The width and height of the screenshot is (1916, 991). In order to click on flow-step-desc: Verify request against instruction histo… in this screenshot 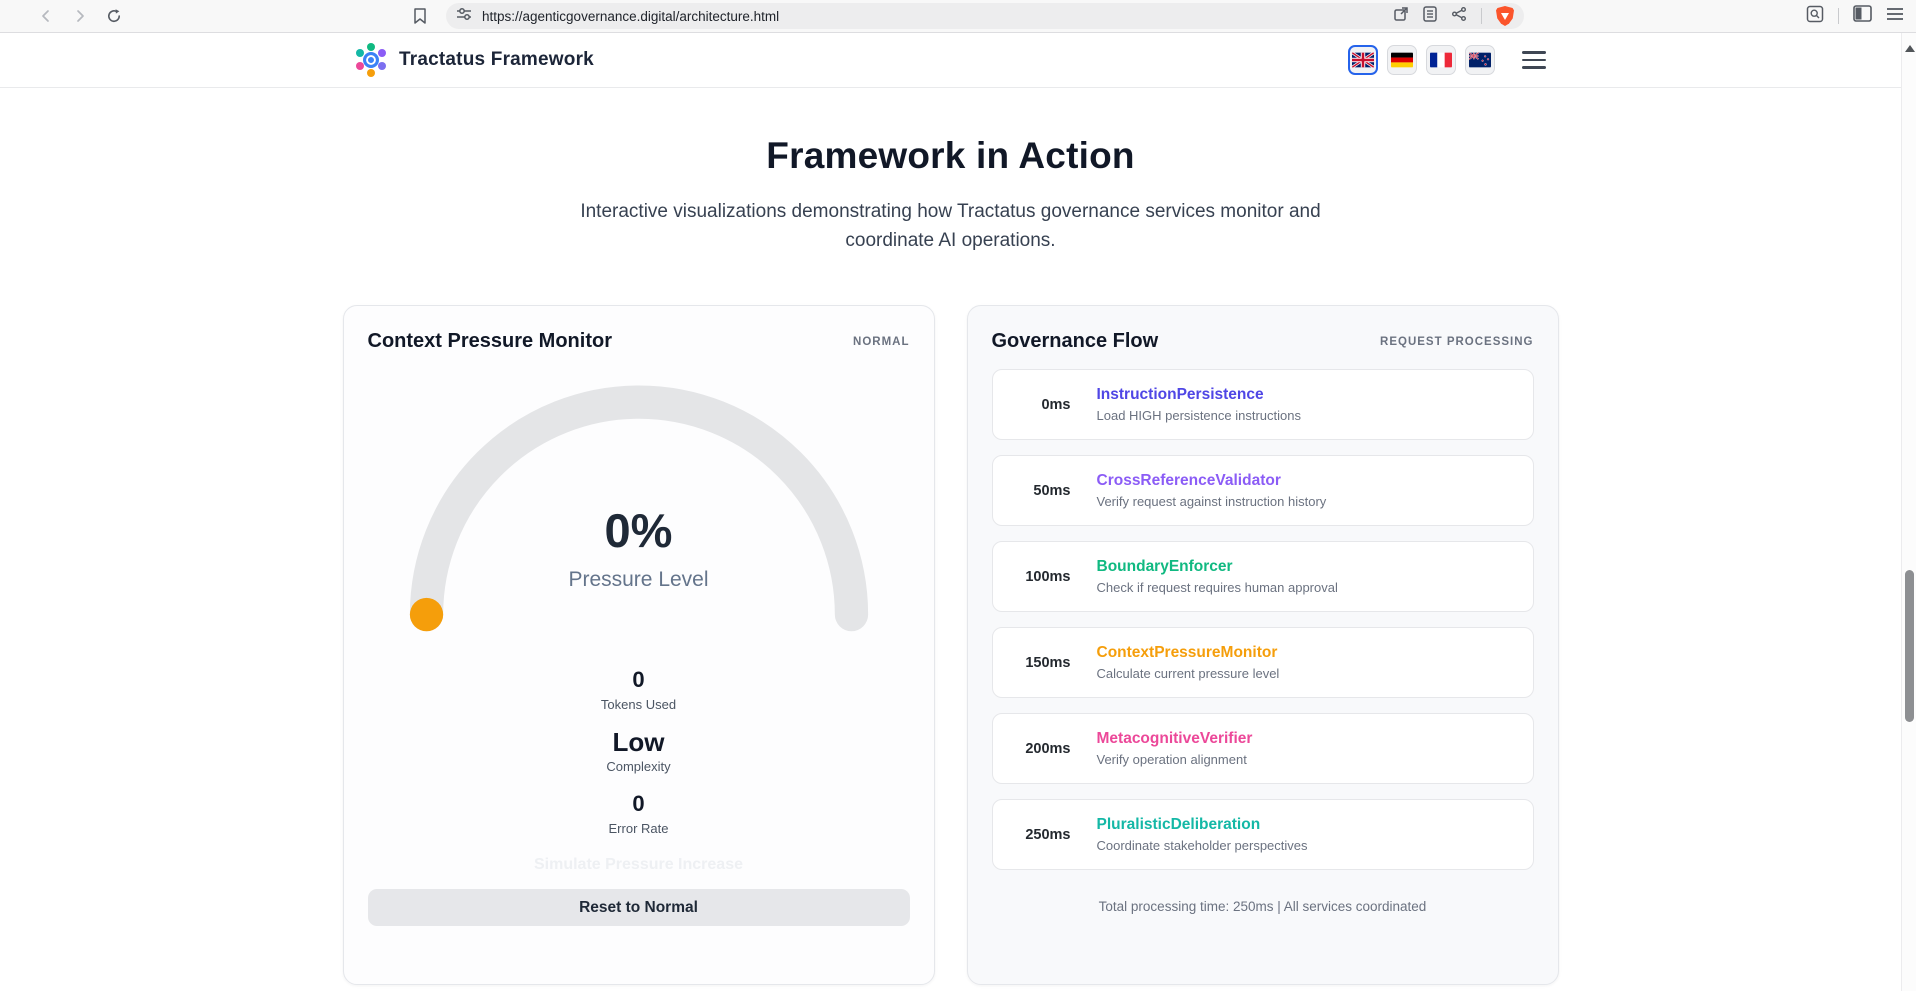, I will do `click(1211, 501)`.